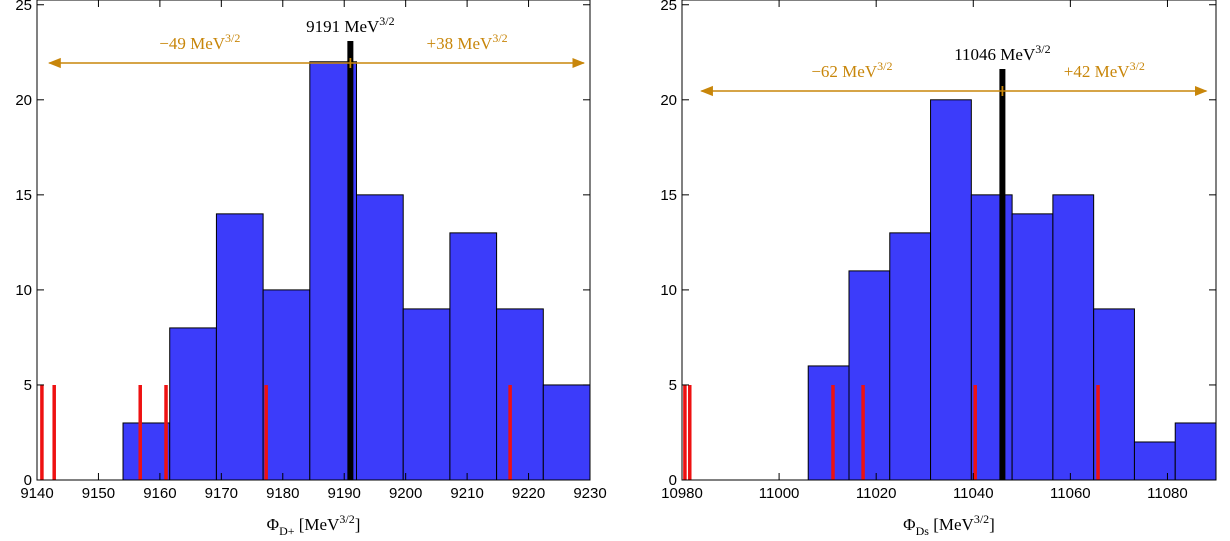 This screenshot has width=1230, height=541. Describe the element at coordinates (98, 493) in the screenshot. I see `x-tick-label: 9150` at that location.